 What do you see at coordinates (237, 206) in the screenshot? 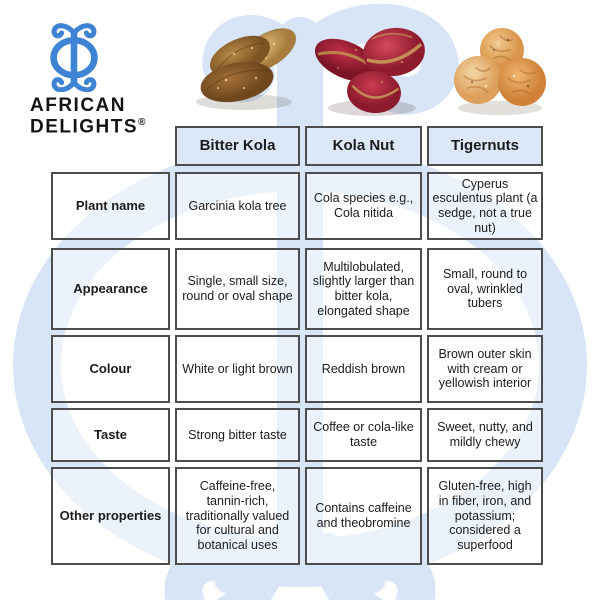
I see `cell-plant-name-bitter-kola: Garcinia kola tree` at bounding box center [237, 206].